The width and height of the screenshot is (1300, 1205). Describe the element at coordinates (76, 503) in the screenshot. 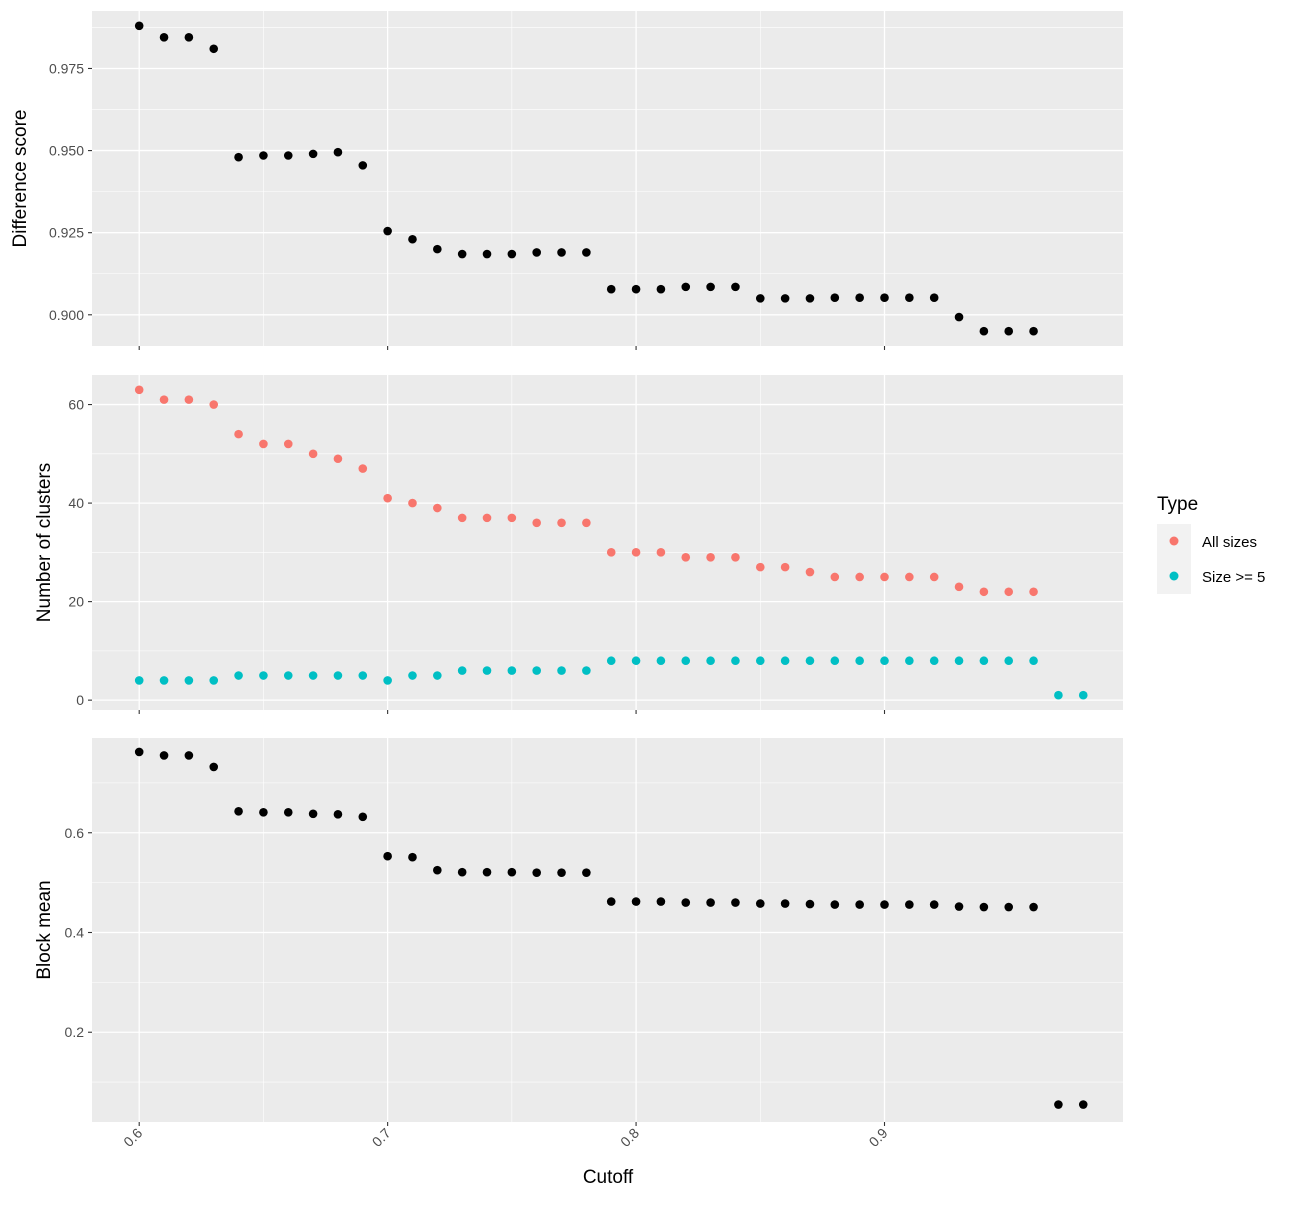

I see `y-tick-label: 40` at that location.